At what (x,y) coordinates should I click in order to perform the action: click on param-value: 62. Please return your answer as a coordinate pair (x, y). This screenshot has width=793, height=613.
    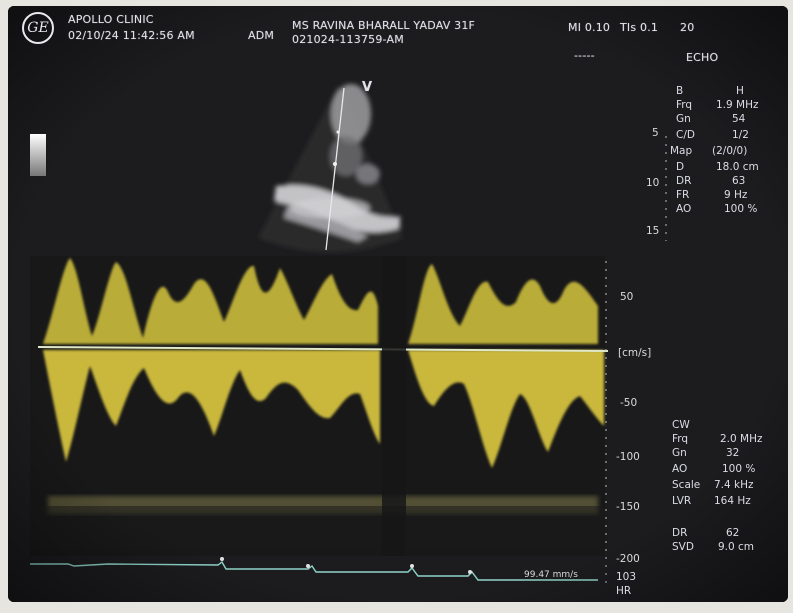
    Looking at the image, I should click on (733, 533).